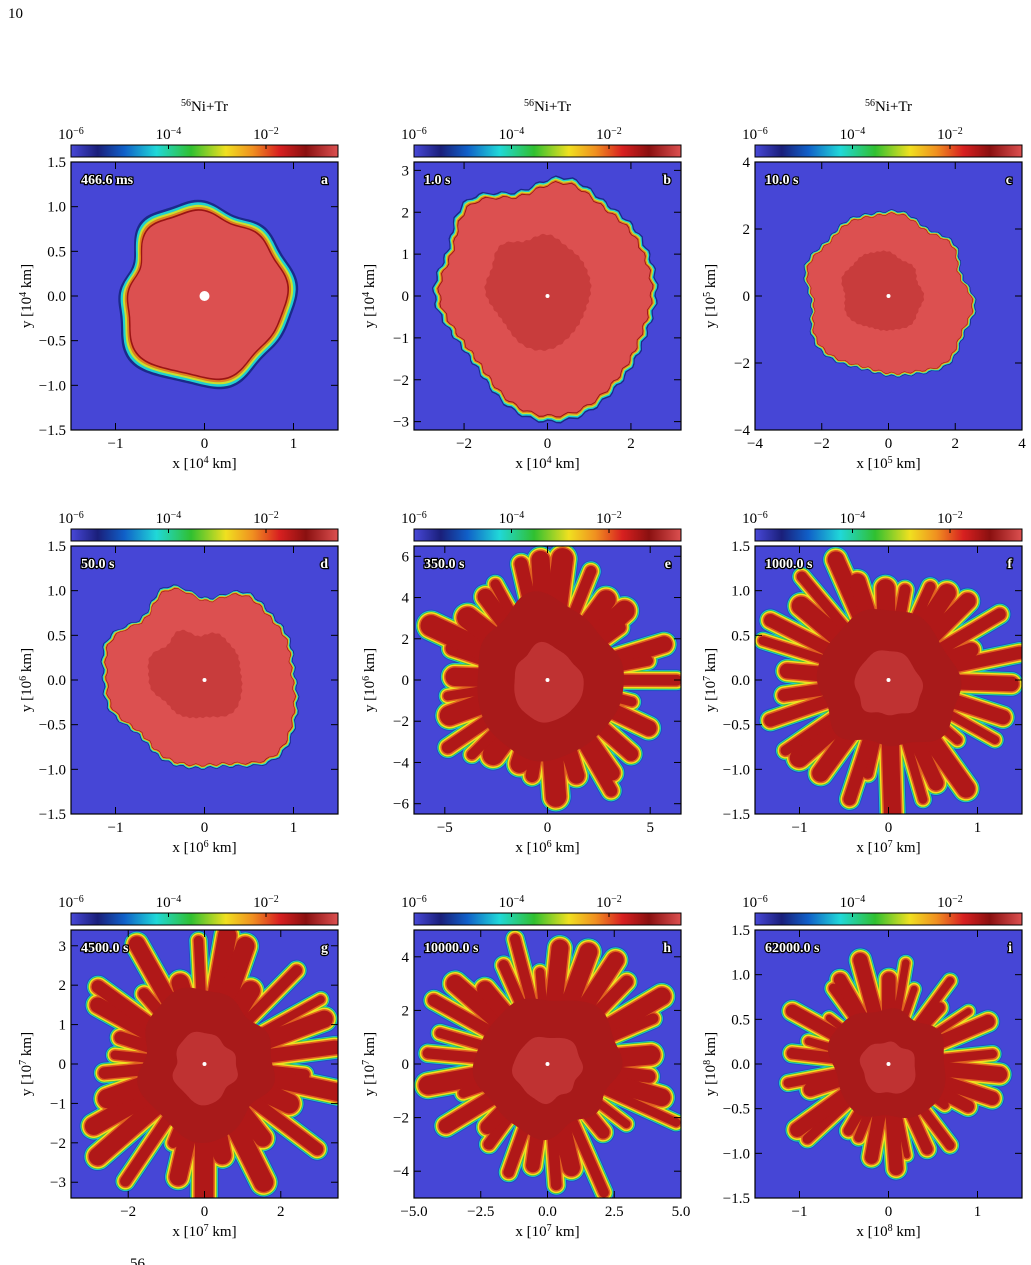 This screenshot has width=1031, height=1265. Describe the element at coordinates (324, 564) in the screenshot. I see `panel-letter: d` at that location.